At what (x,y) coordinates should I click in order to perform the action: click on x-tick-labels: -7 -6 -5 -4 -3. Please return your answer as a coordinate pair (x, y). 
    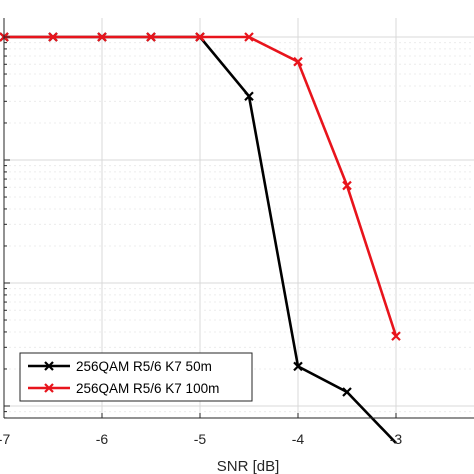
    Looking at the image, I should click on (201, 439).